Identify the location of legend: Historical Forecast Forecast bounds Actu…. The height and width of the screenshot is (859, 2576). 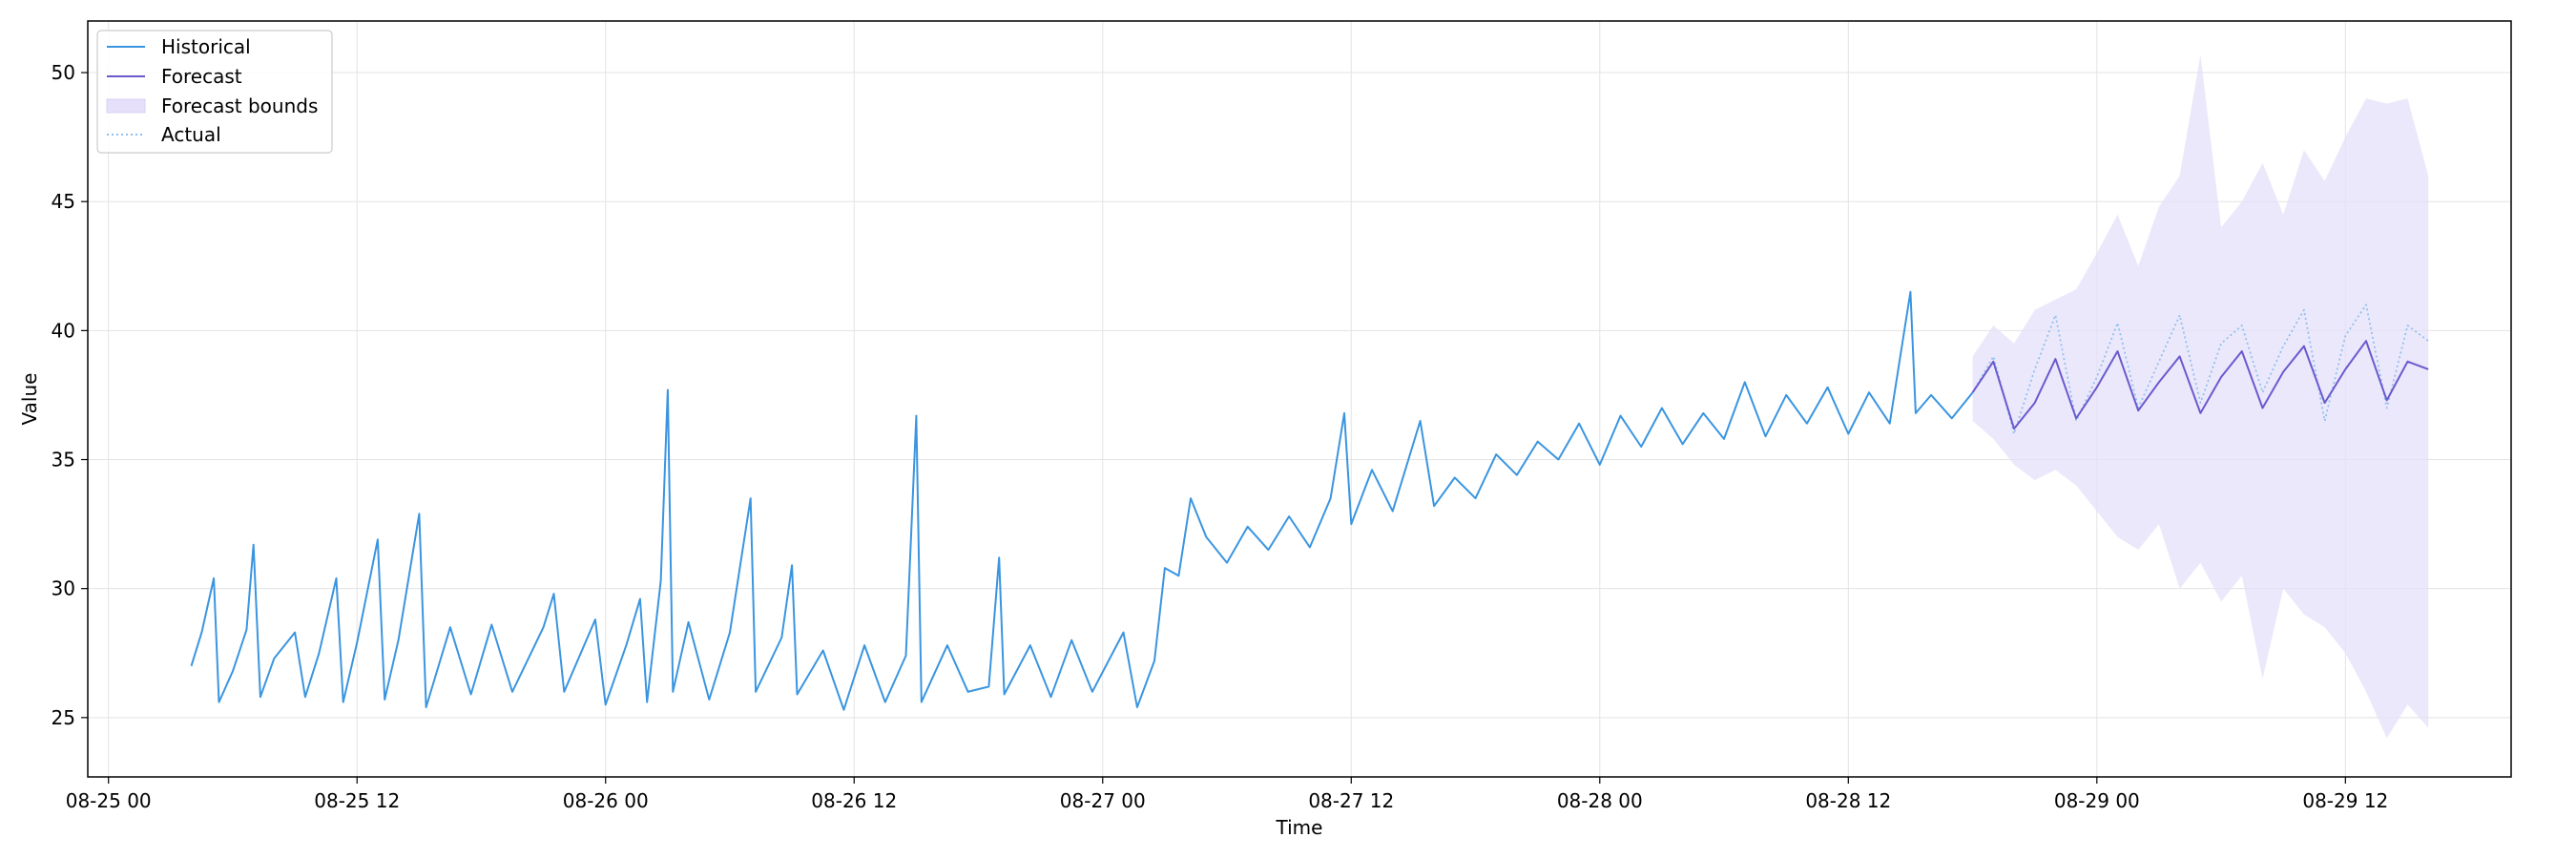
(214, 92).